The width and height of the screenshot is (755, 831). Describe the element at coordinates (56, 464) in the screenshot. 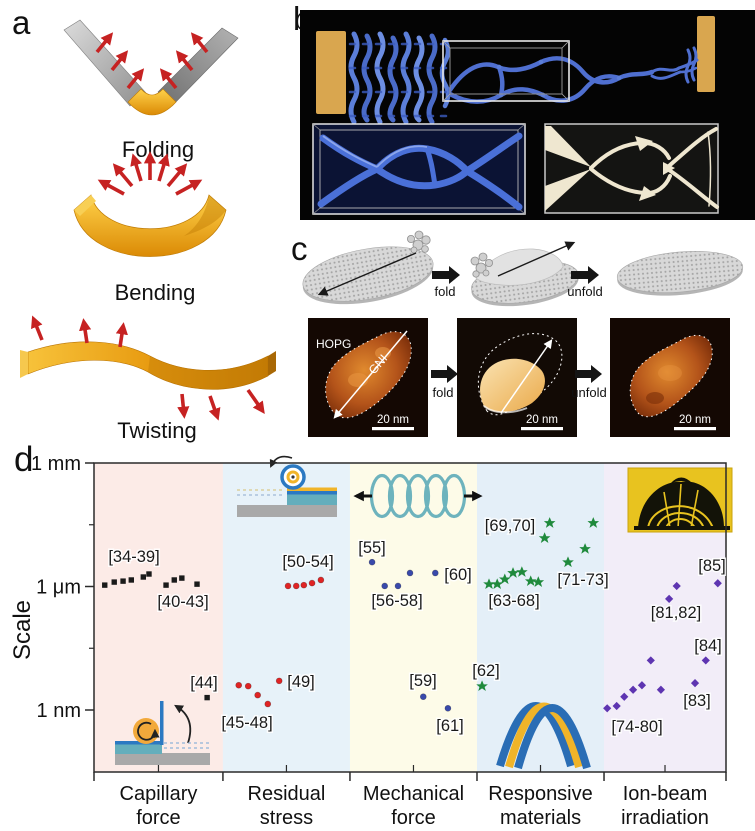

I see `y-tick-label: 1 mm` at that location.